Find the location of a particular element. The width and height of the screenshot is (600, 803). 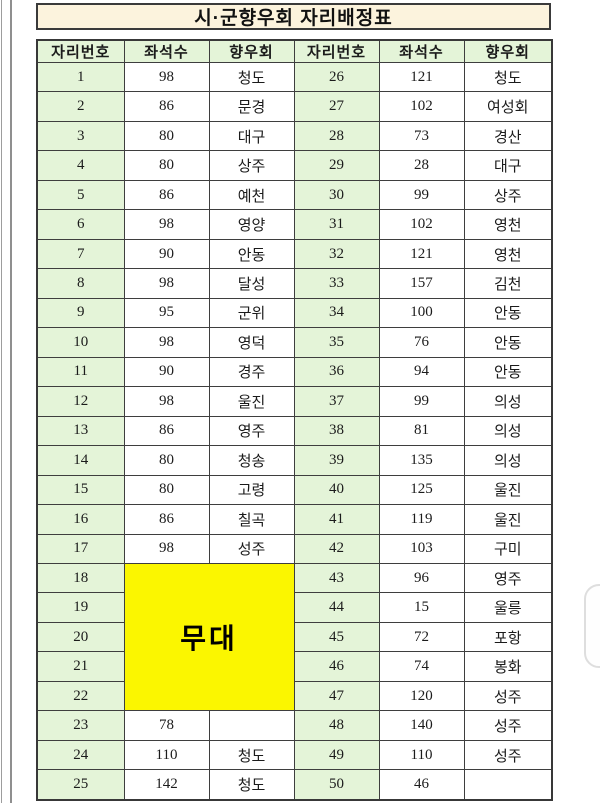

seat-number-cell: 47 is located at coordinates (336, 696).